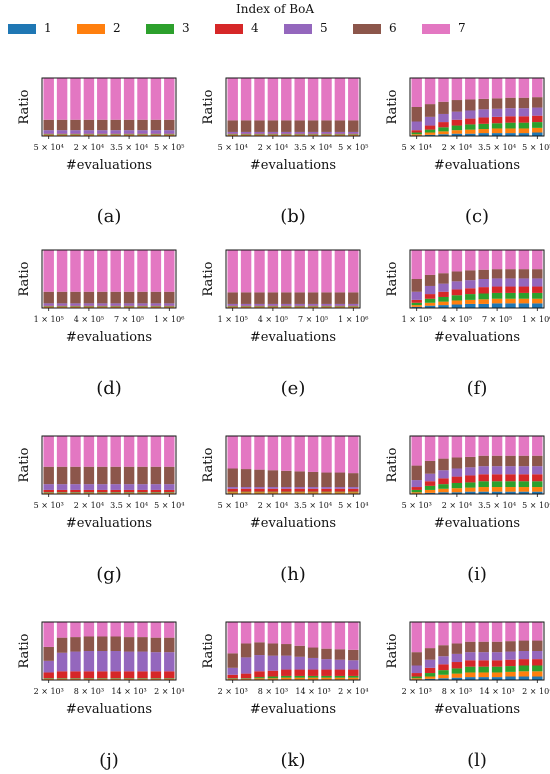  Describe the element at coordinates (117, 28) in the screenshot. I see `legend-label-2: 2` at that location.